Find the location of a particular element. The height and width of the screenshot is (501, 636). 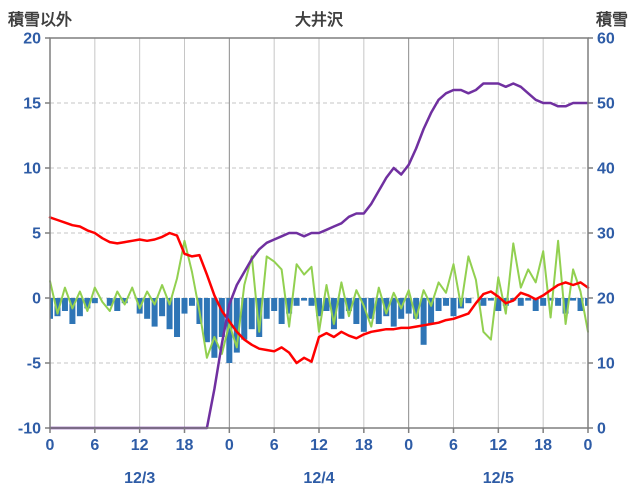

chart-title: 大井沢 is located at coordinates (318, 20).